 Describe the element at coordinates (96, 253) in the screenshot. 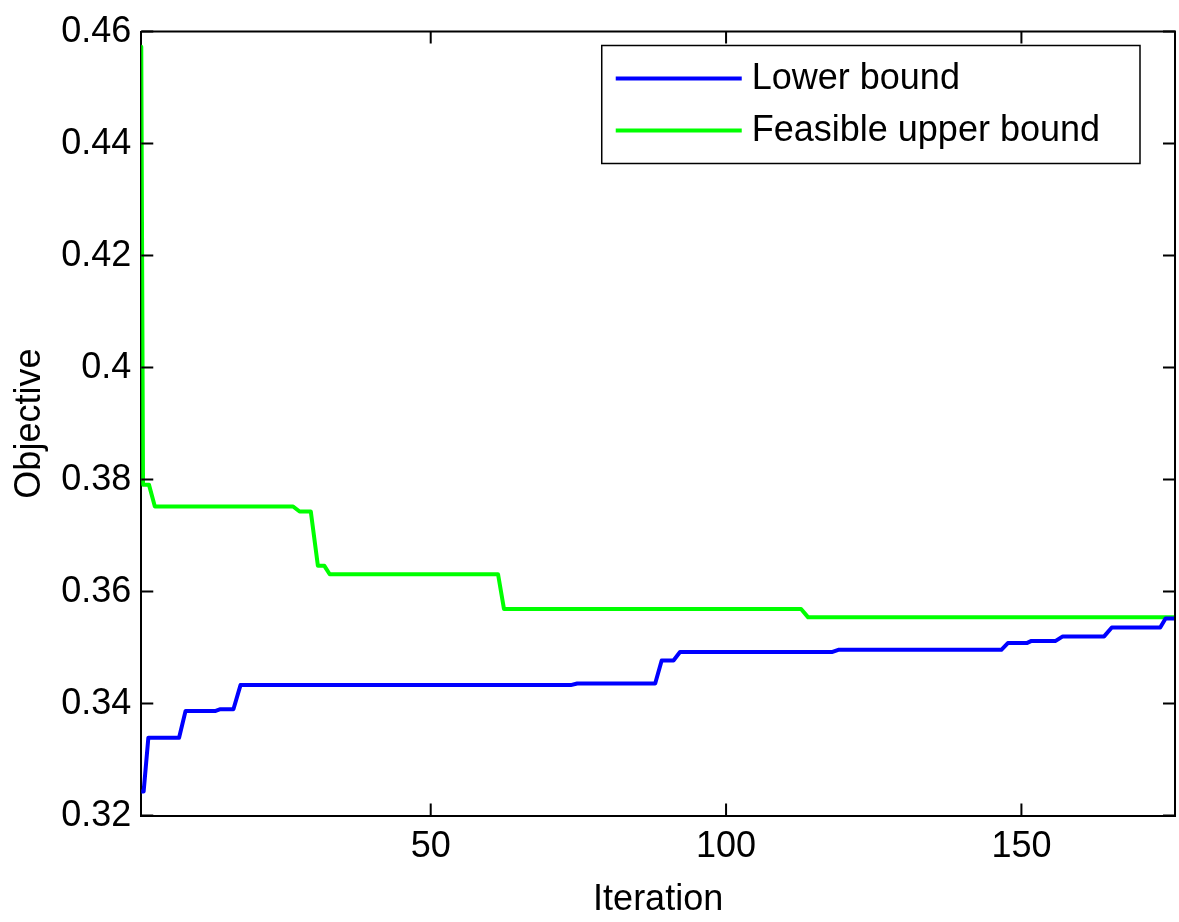

I see `y-tick-label: 0.42` at that location.